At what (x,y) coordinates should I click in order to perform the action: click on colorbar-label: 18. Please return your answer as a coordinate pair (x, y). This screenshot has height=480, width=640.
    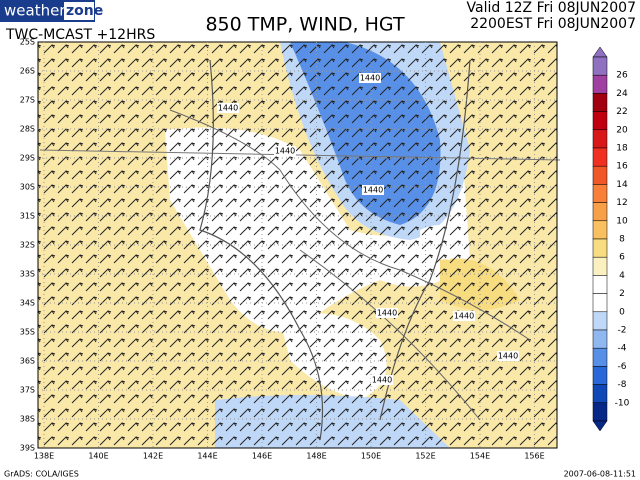
    Looking at the image, I should click on (622, 149).